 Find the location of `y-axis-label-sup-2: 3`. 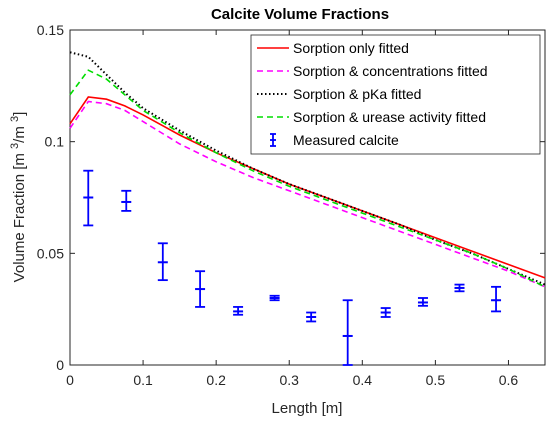

y-axis-label-sup-2: 3 is located at coordinates (15, 119).